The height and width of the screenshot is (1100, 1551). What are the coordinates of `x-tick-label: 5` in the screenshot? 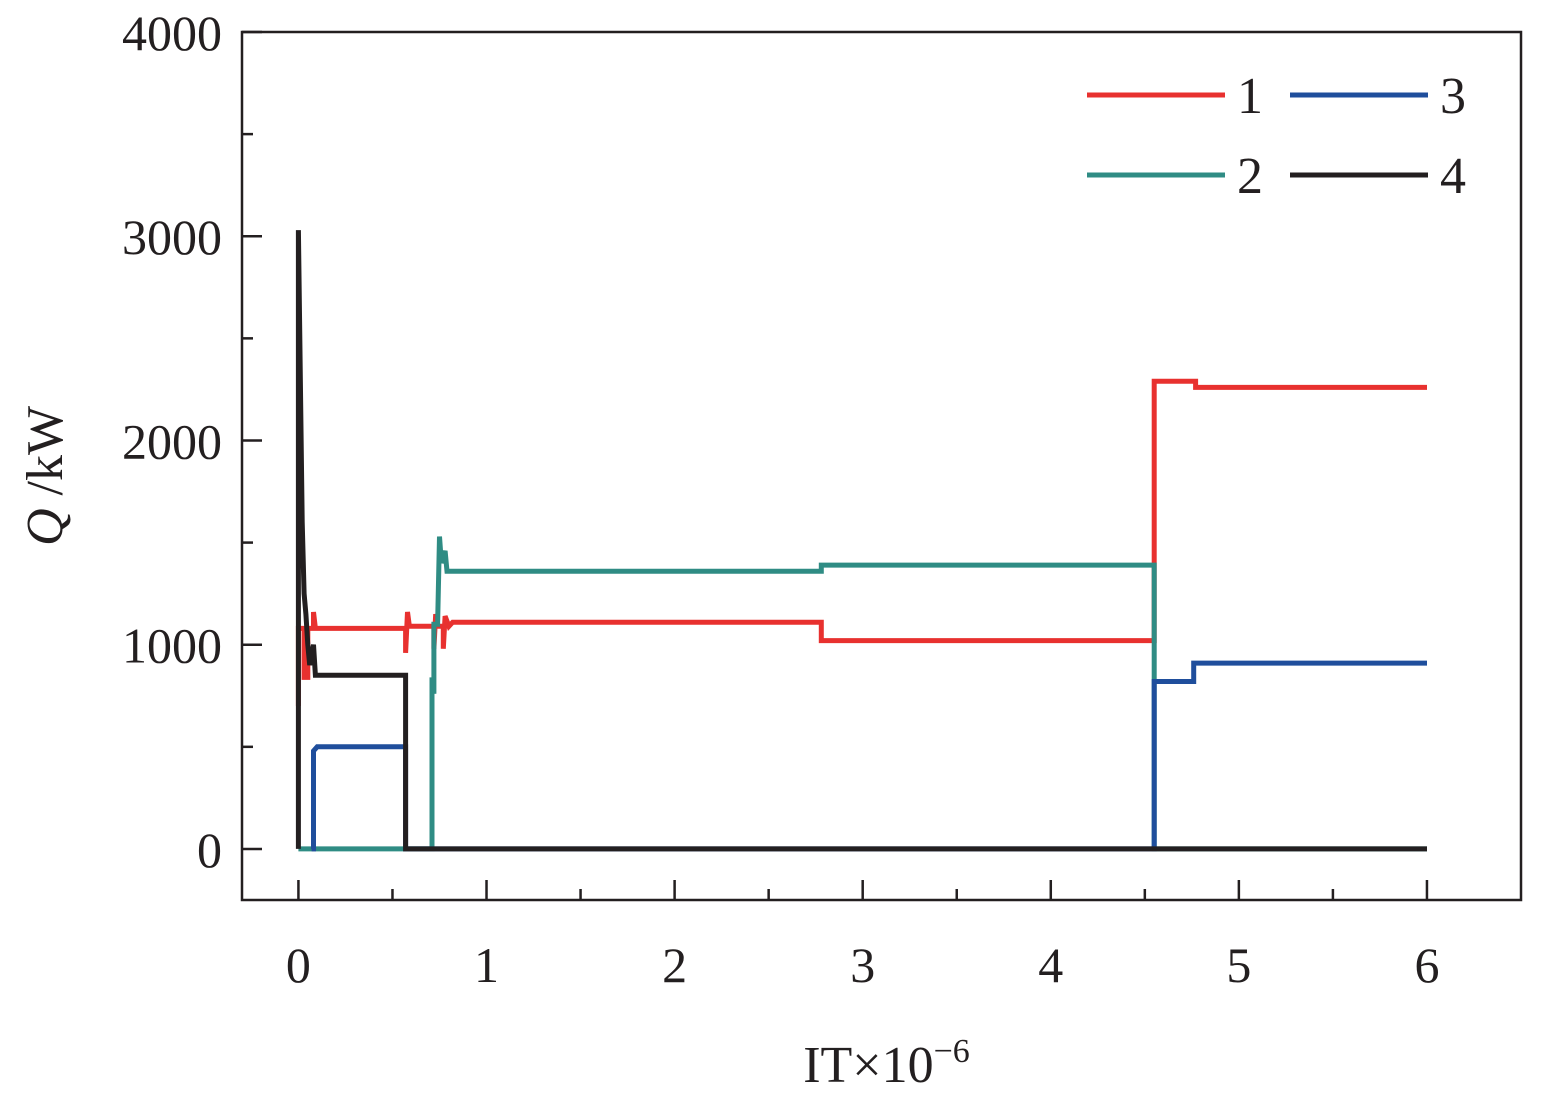 It's located at (1238, 965).